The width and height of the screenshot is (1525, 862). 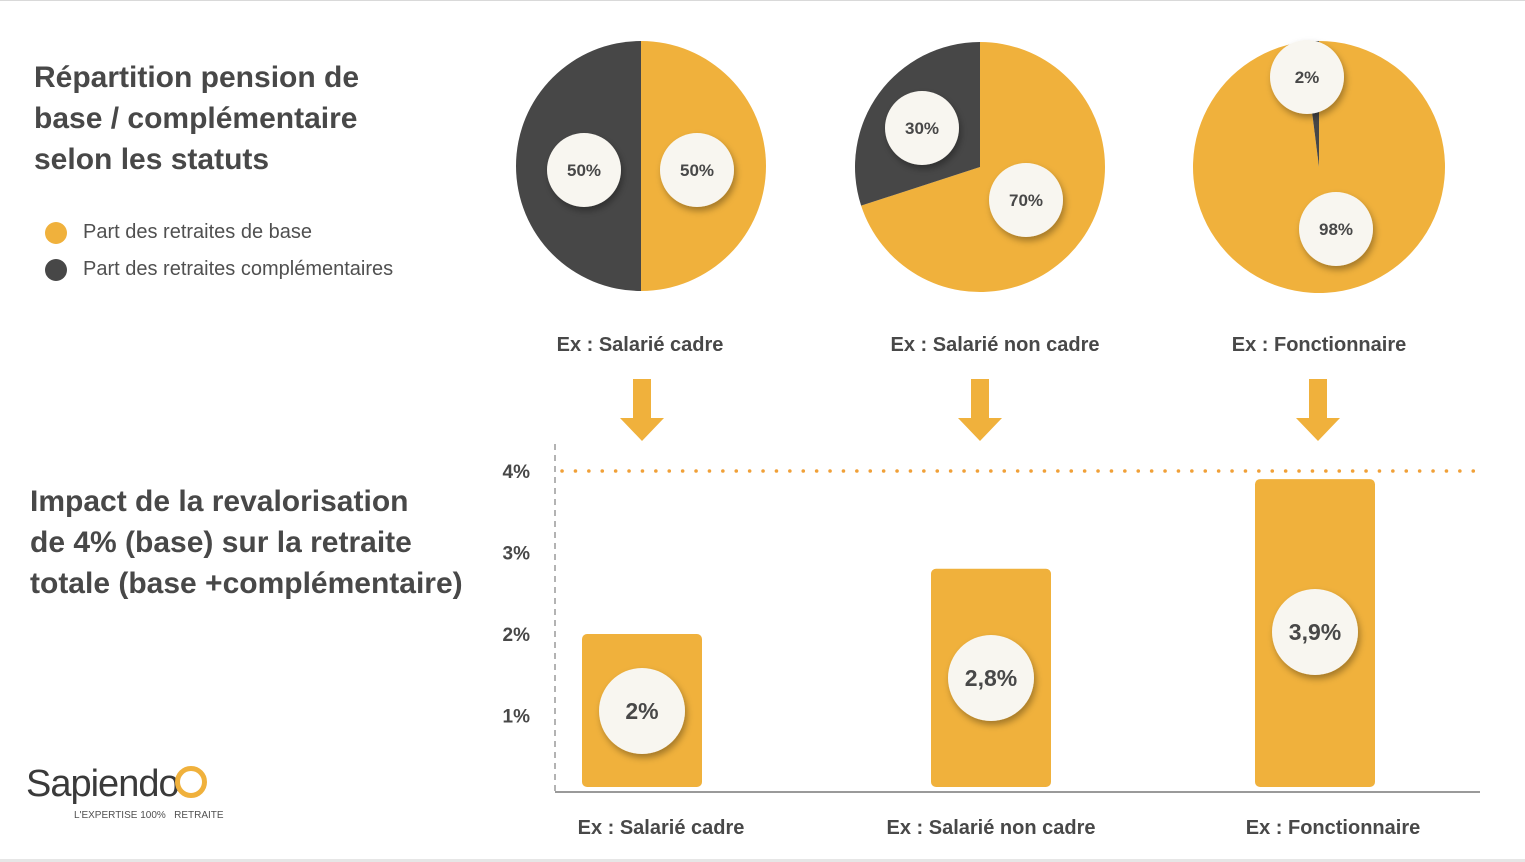 What do you see at coordinates (517, 717) in the screenshot?
I see `y-tick-label: 1%` at bounding box center [517, 717].